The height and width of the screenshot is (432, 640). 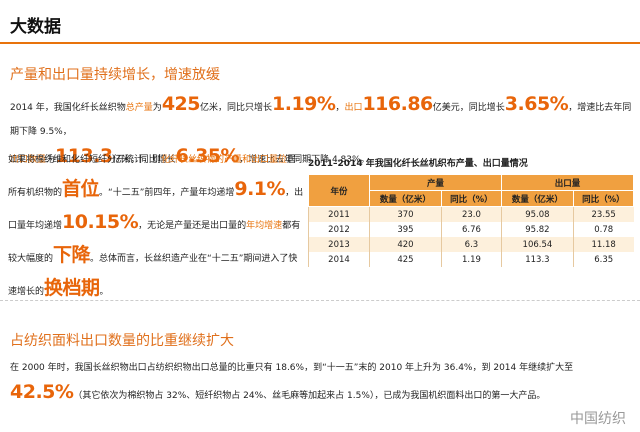 What do you see at coordinates (603, 214) in the screenshot?
I see `cell: 23.55` at bounding box center [603, 214].